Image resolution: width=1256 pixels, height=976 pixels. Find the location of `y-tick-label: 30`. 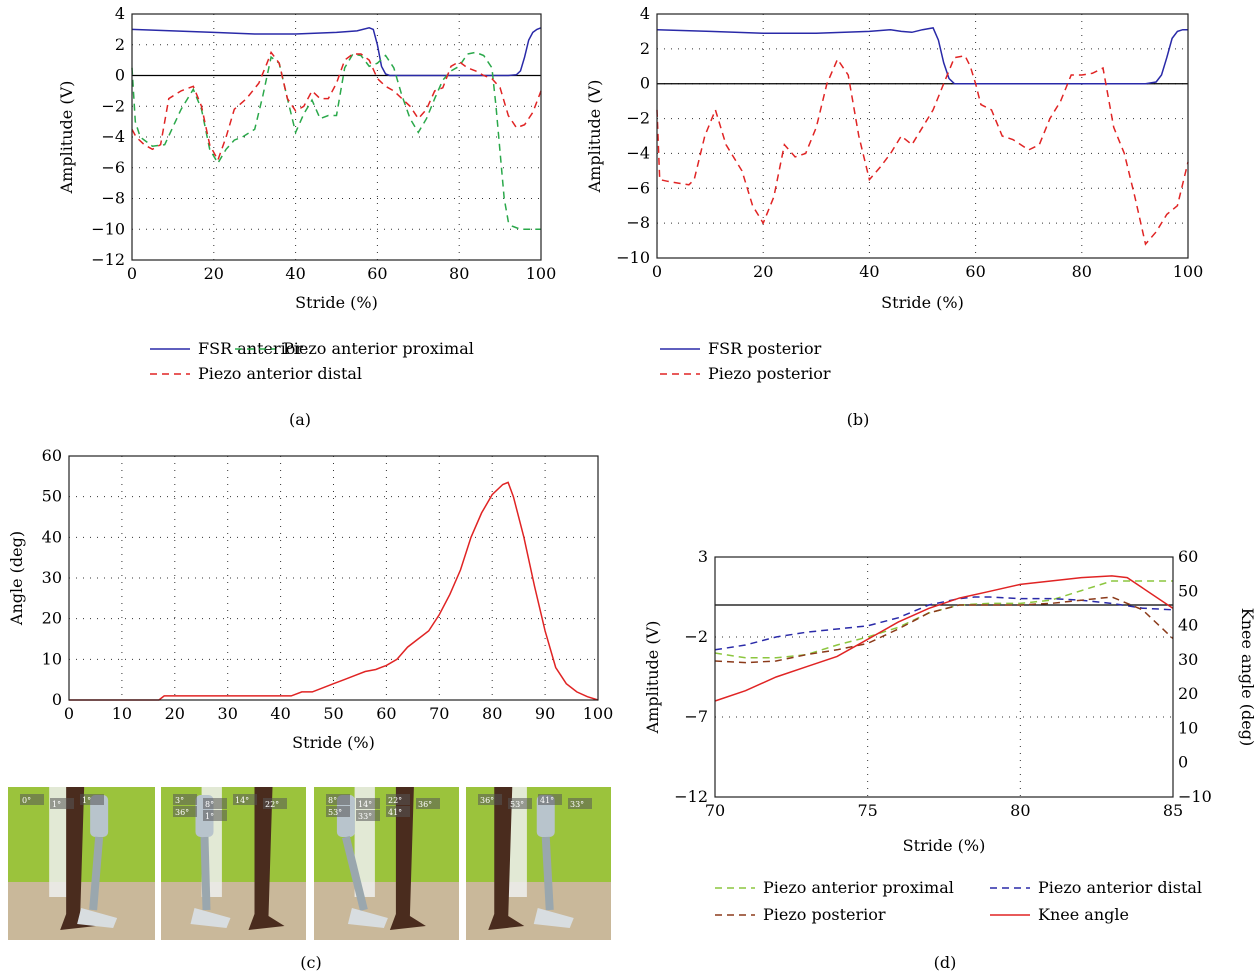

y-tick-label: 30 is located at coordinates (52, 577).